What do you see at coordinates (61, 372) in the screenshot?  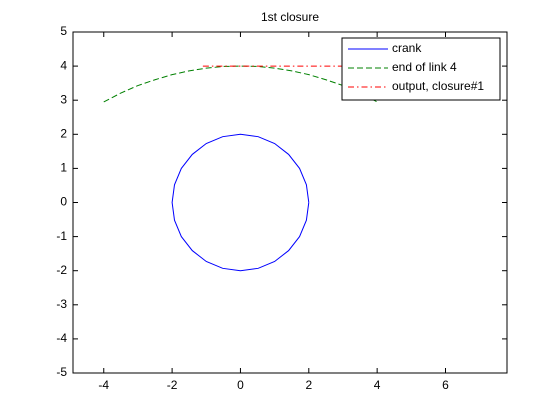 I see `y-tick-label: -5` at bounding box center [61, 372].